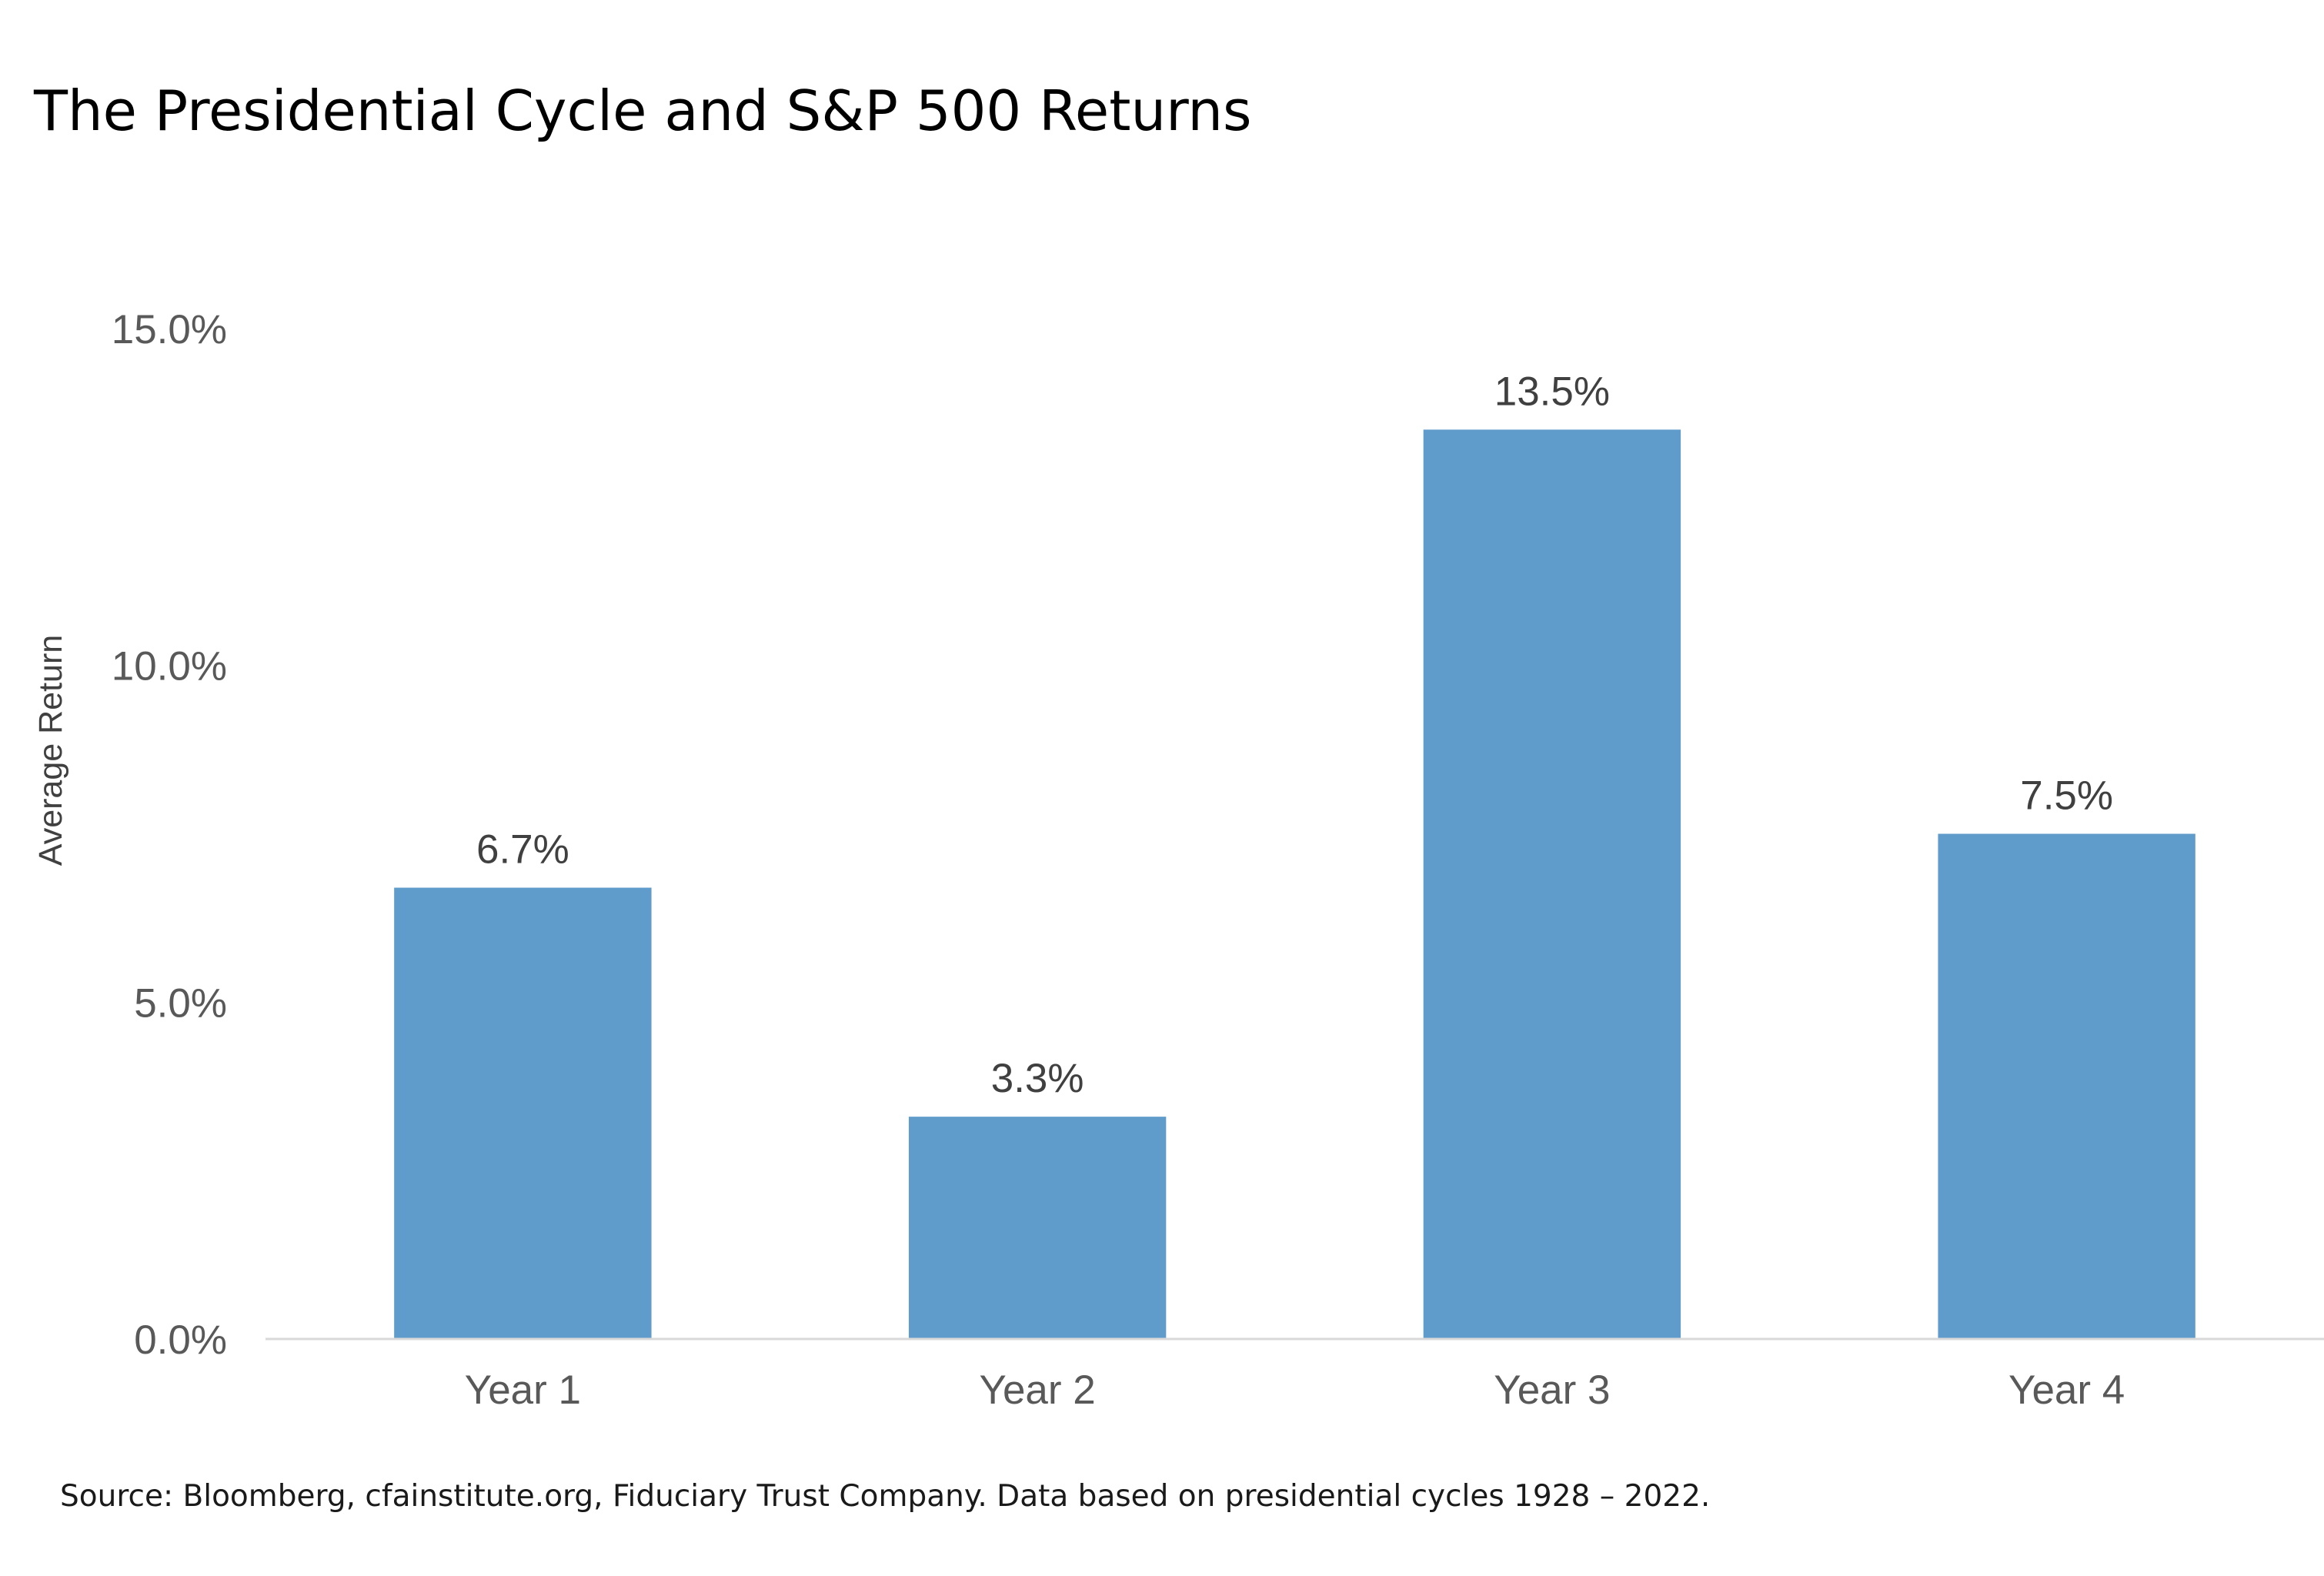  What do you see at coordinates (2066, 1390) in the screenshot?
I see `x-tick-label: Year 4` at bounding box center [2066, 1390].